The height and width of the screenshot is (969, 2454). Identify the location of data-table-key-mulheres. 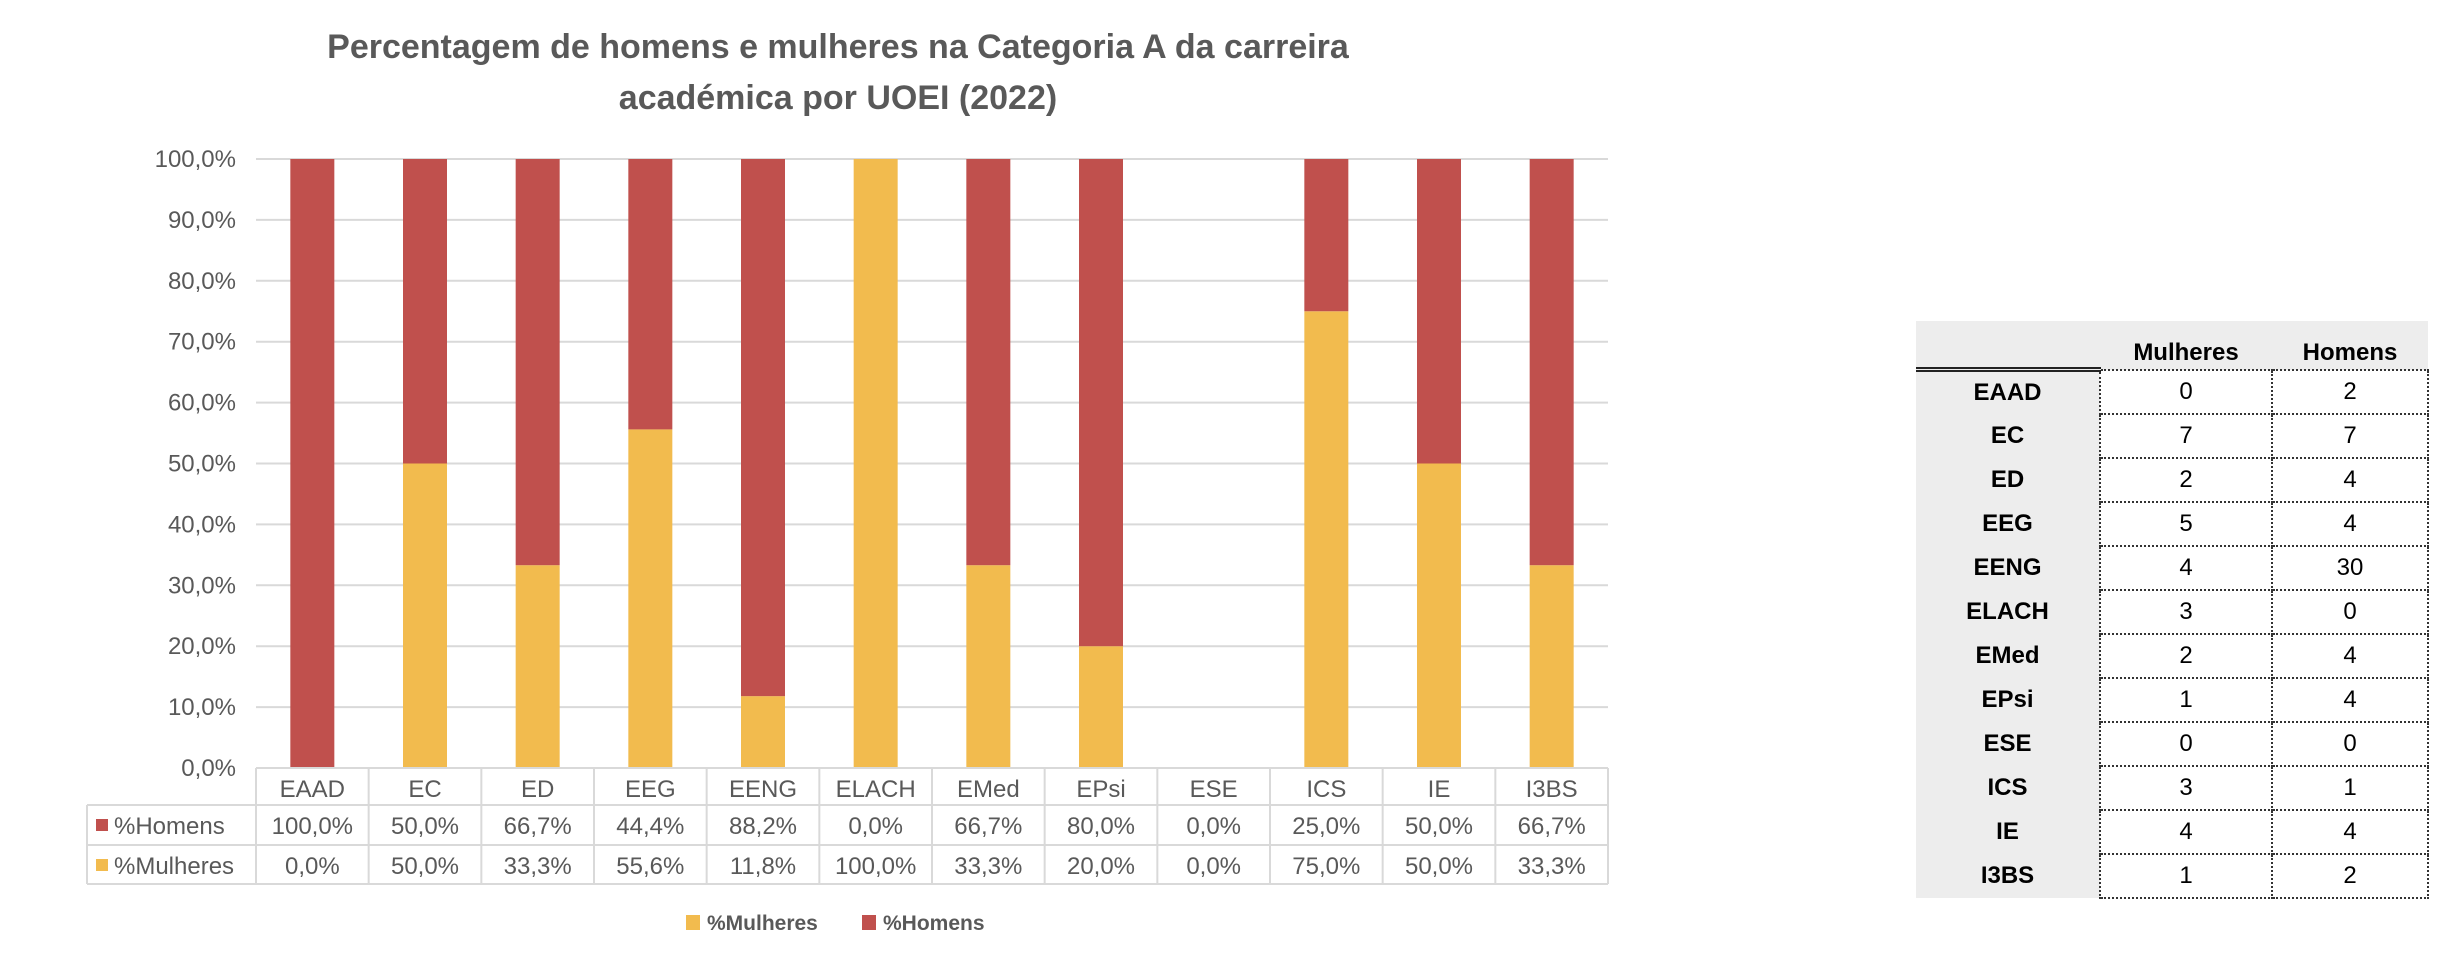
(102, 865).